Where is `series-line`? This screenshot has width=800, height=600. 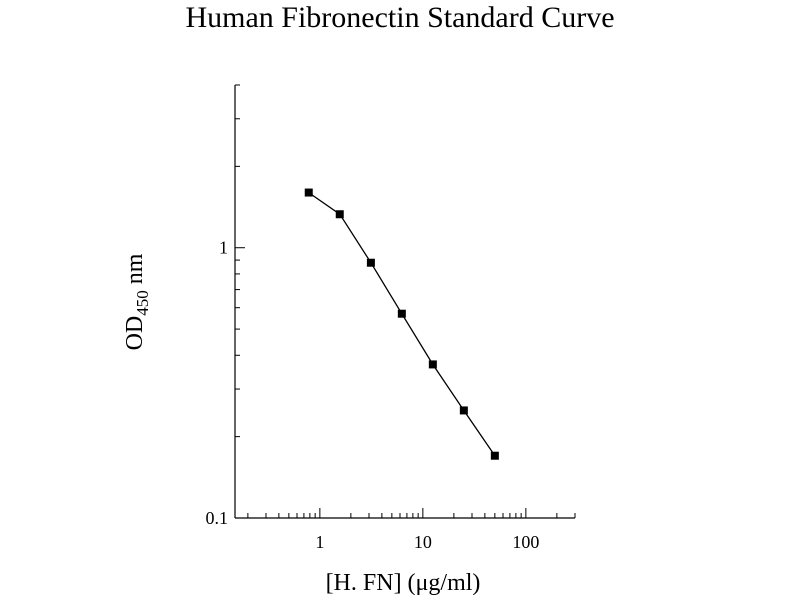
series-line is located at coordinates (402, 324).